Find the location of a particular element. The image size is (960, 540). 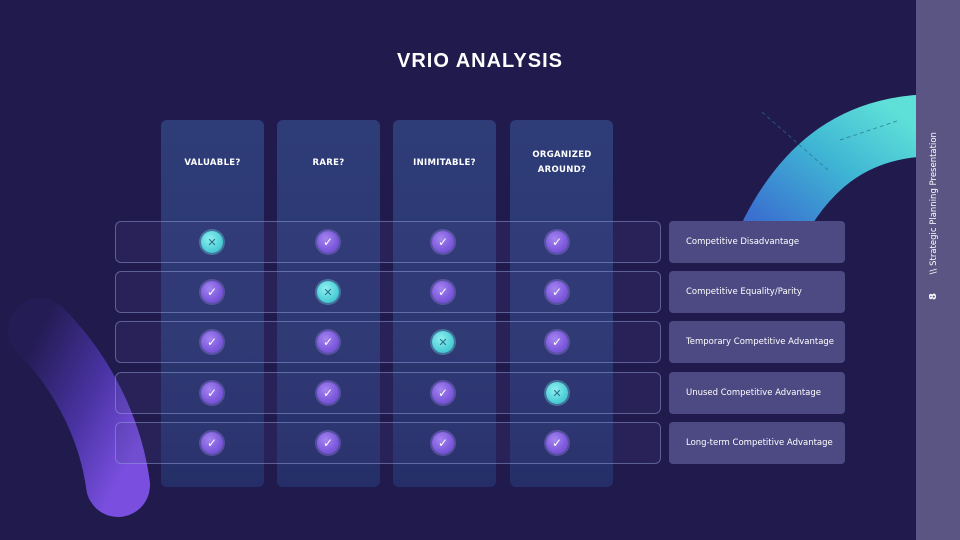

result-text: Competitive Disadvantage is located at coordinates (743, 242).